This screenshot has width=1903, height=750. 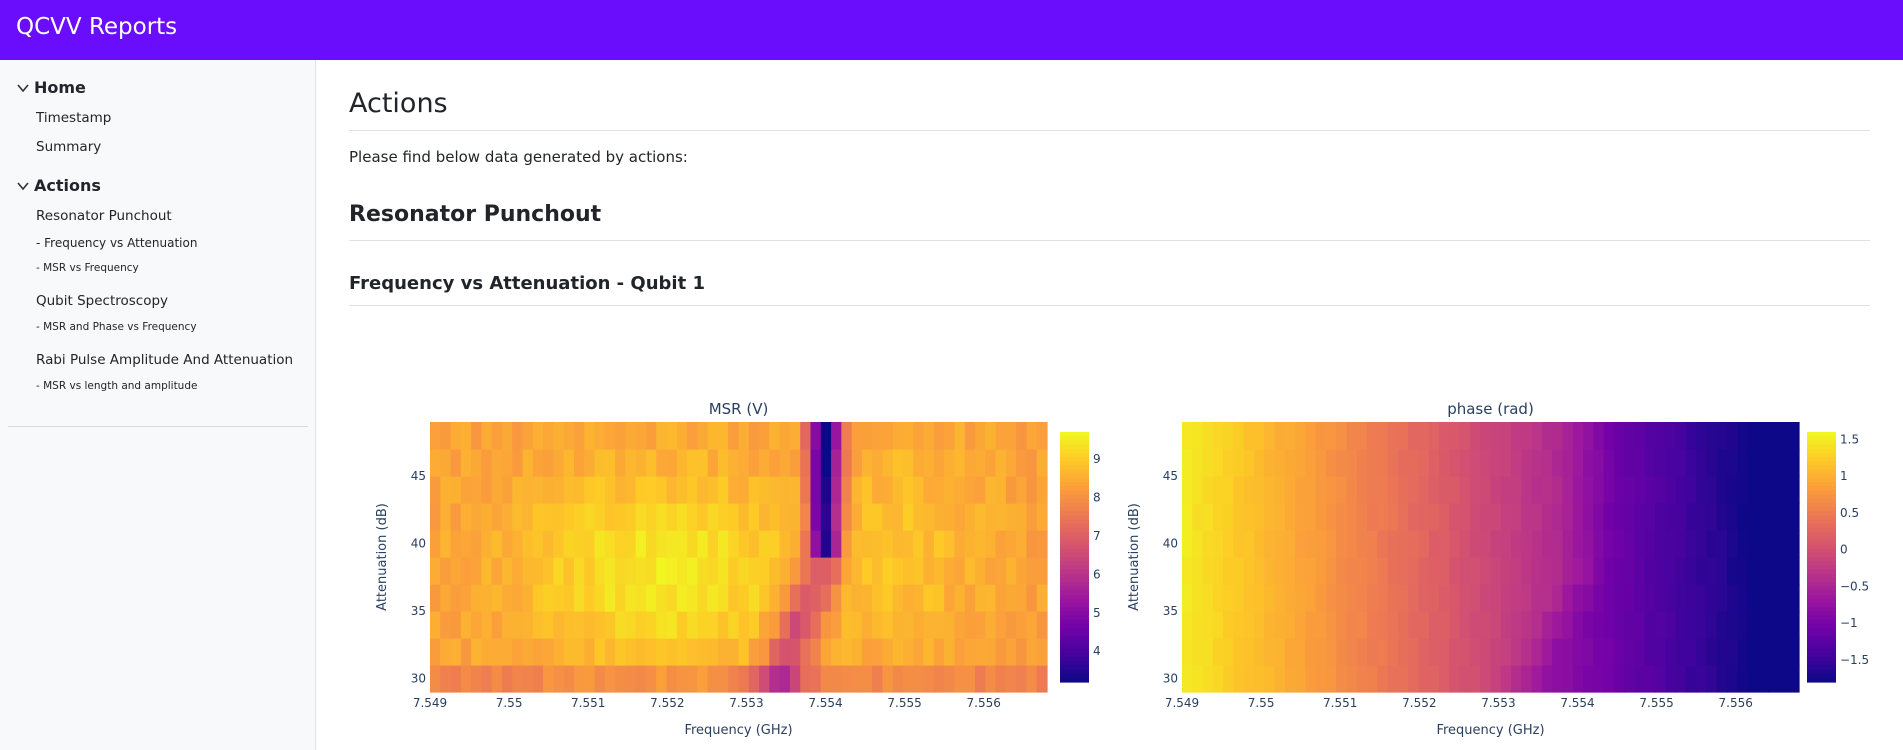 I want to click on x-tick-label: 7.55, so click(x=509, y=703).